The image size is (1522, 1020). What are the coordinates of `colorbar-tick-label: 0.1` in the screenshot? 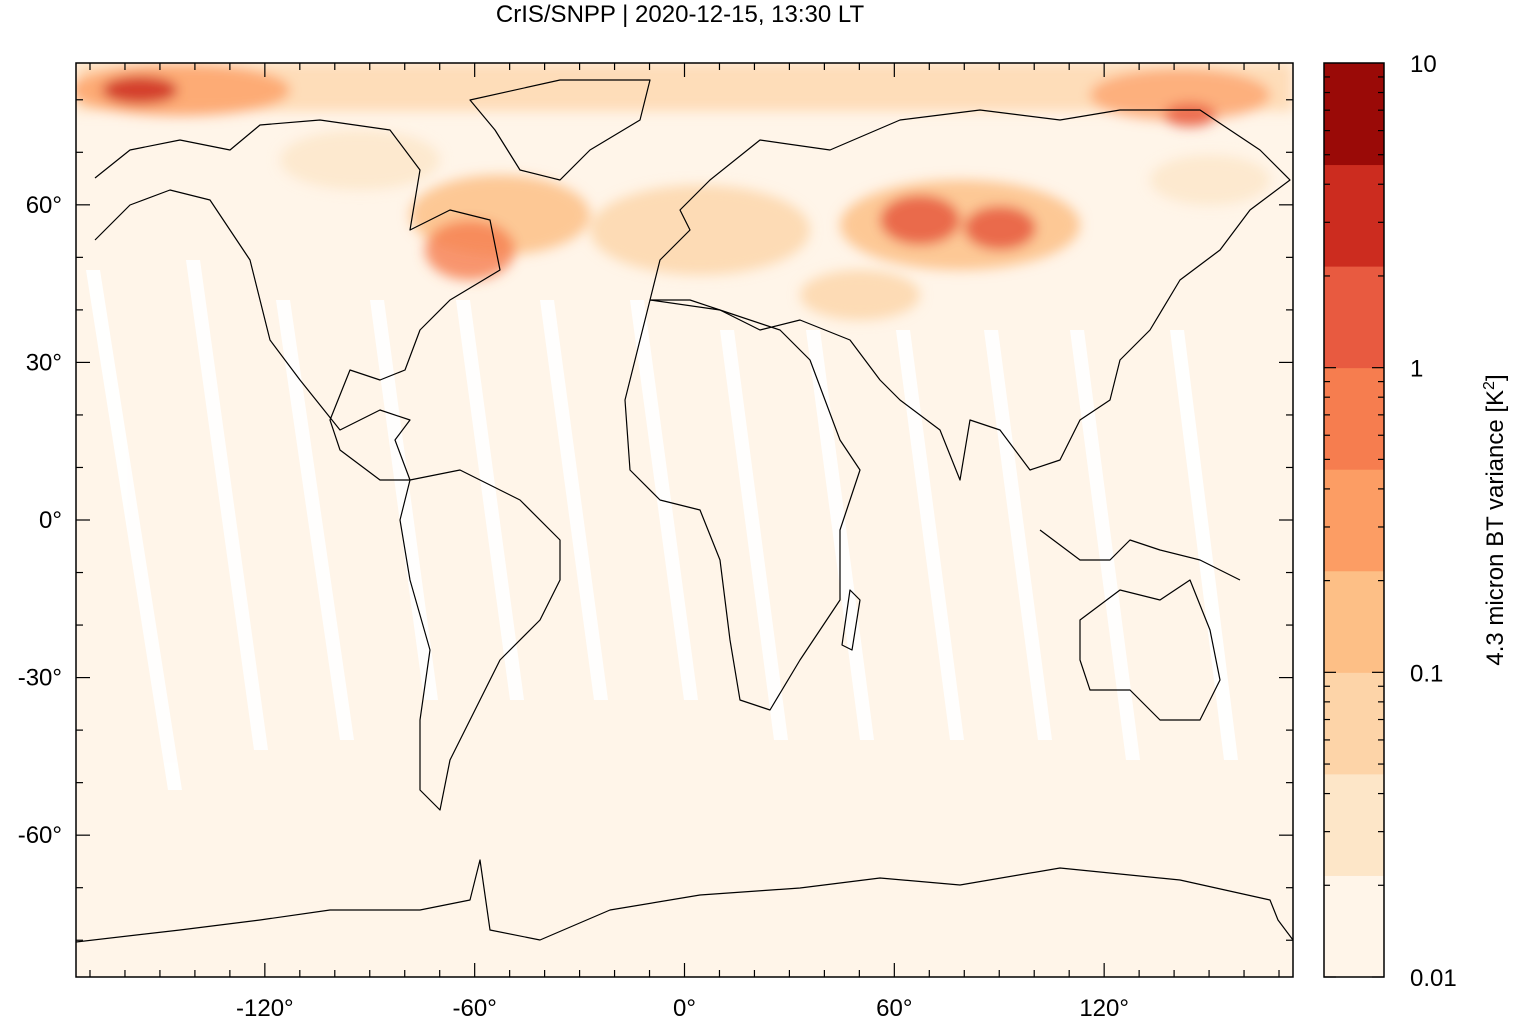 It's located at (1426, 673).